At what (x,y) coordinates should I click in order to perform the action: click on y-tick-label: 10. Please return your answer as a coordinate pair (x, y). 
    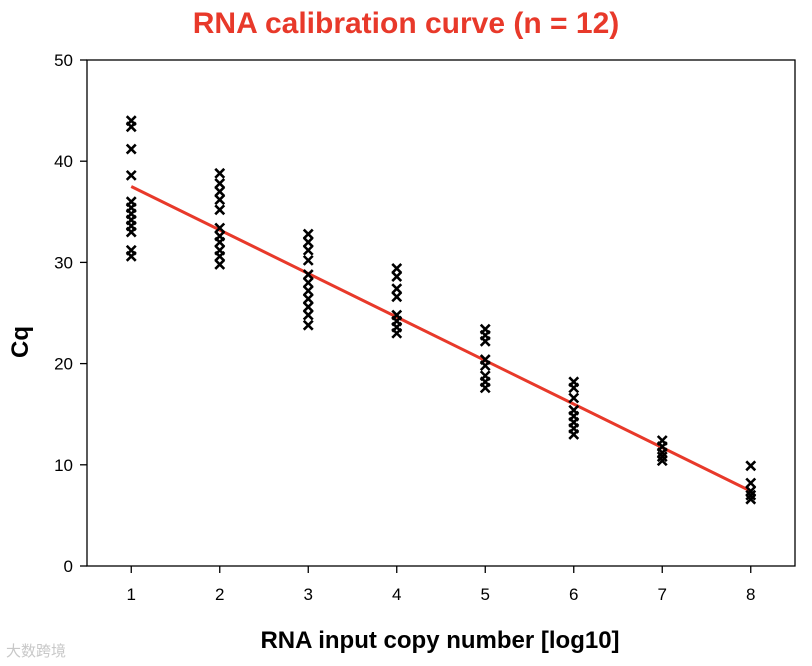
    Looking at the image, I should click on (63, 465).